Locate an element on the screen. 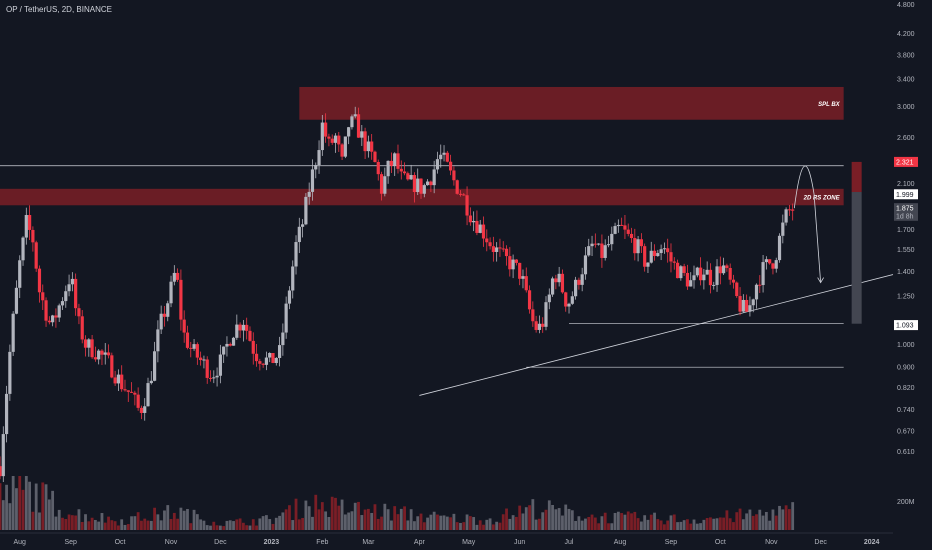 The image size is (932, 550). y-tick-label: 3.400 is located at coordinates (906, 80).